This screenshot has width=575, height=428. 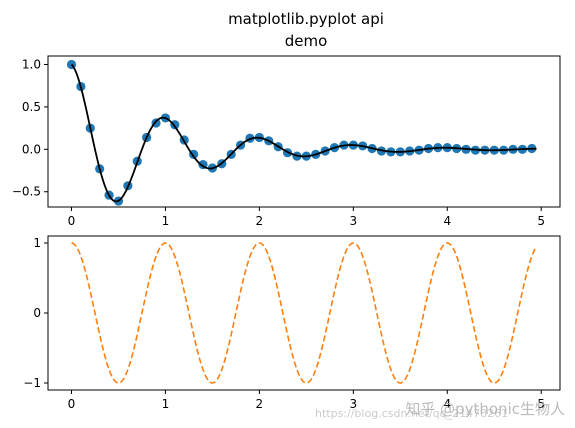 What do you see at coordinates (31, 64) in the screenshot?
I see `y-tick-label: 1.0` at bounding box center [31, 64].